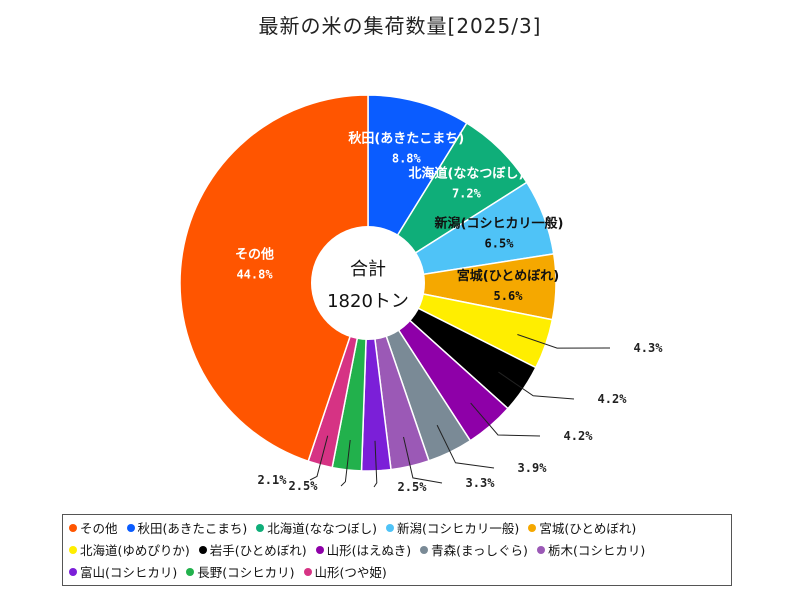  Describe the element at coordinates (192, 528) in the screenshot. I see `legend-label: 秋田(あきたこまち)` at that location.